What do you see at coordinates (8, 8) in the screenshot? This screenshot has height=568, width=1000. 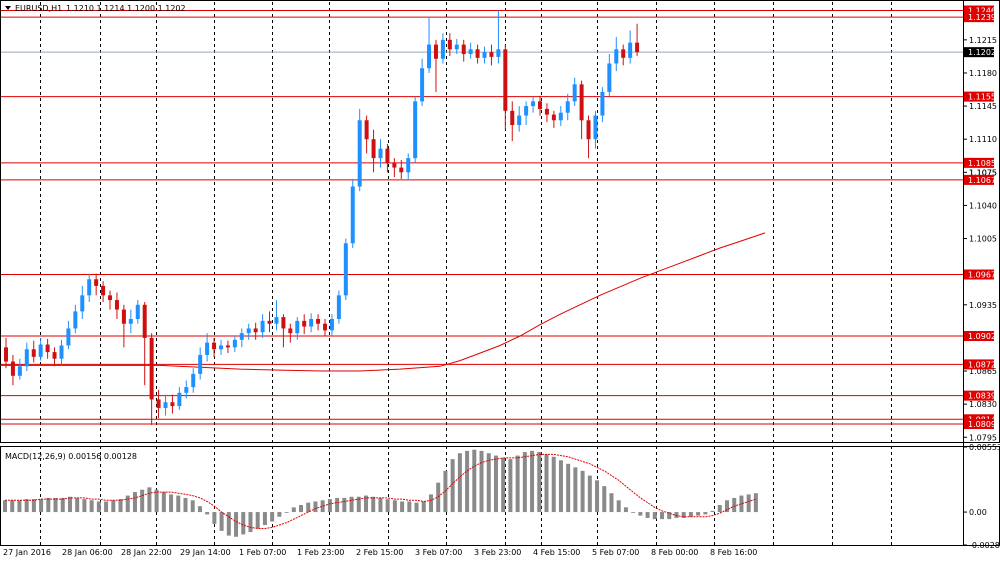 I see `dropdown-arrow-icon` at bounding box center [8, 8].